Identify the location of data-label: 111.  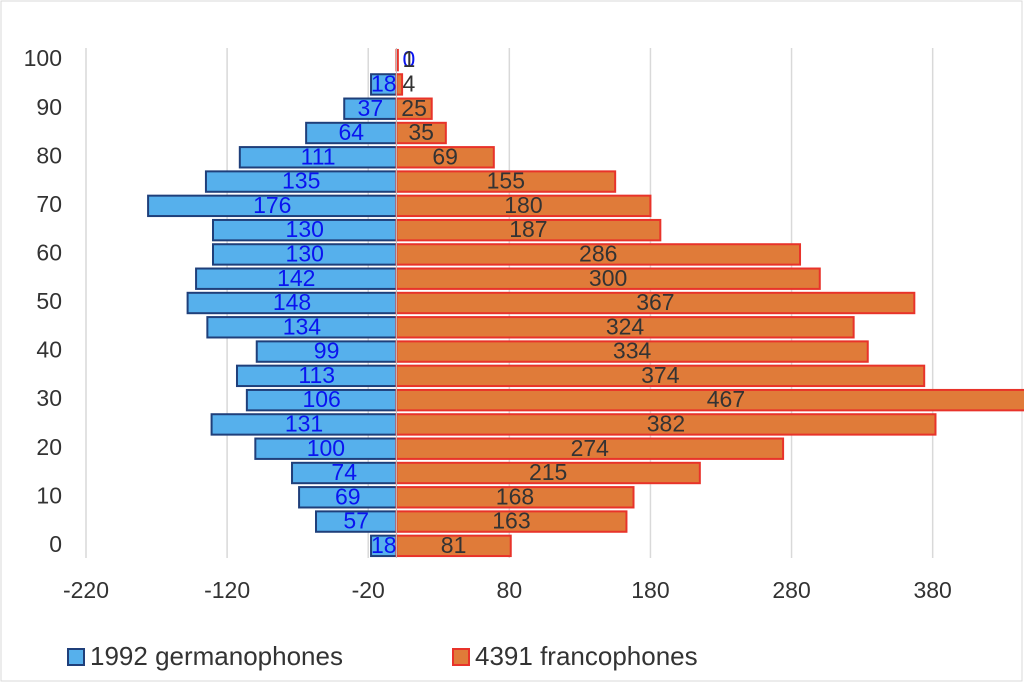
(318, 156).